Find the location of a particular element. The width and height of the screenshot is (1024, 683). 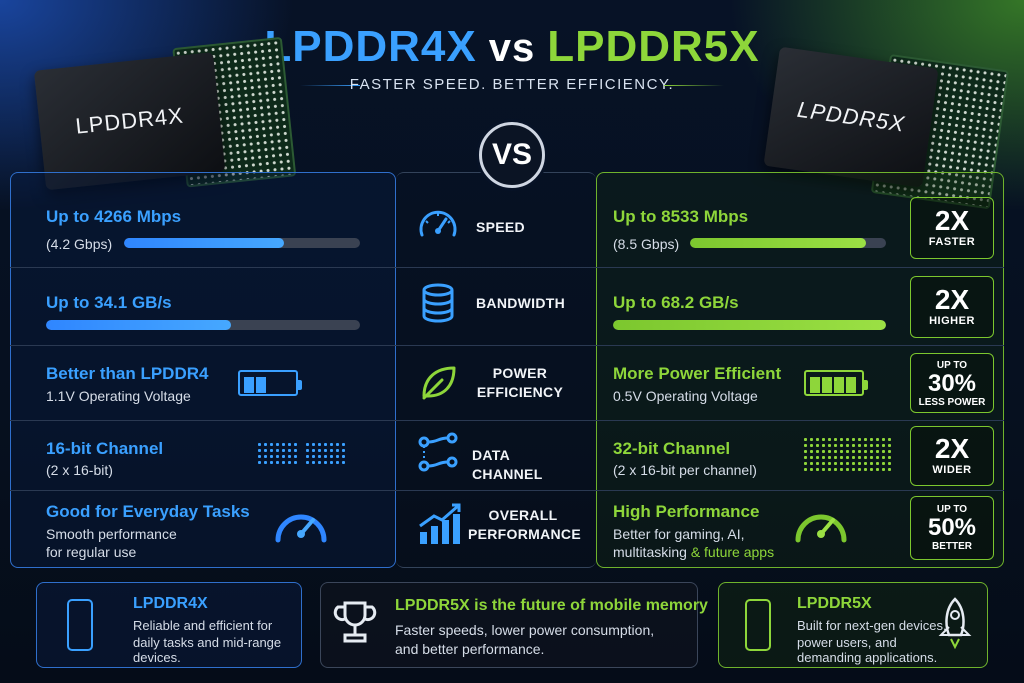

speed-badge: 2X FASTER is located at coordinates (952, 228).